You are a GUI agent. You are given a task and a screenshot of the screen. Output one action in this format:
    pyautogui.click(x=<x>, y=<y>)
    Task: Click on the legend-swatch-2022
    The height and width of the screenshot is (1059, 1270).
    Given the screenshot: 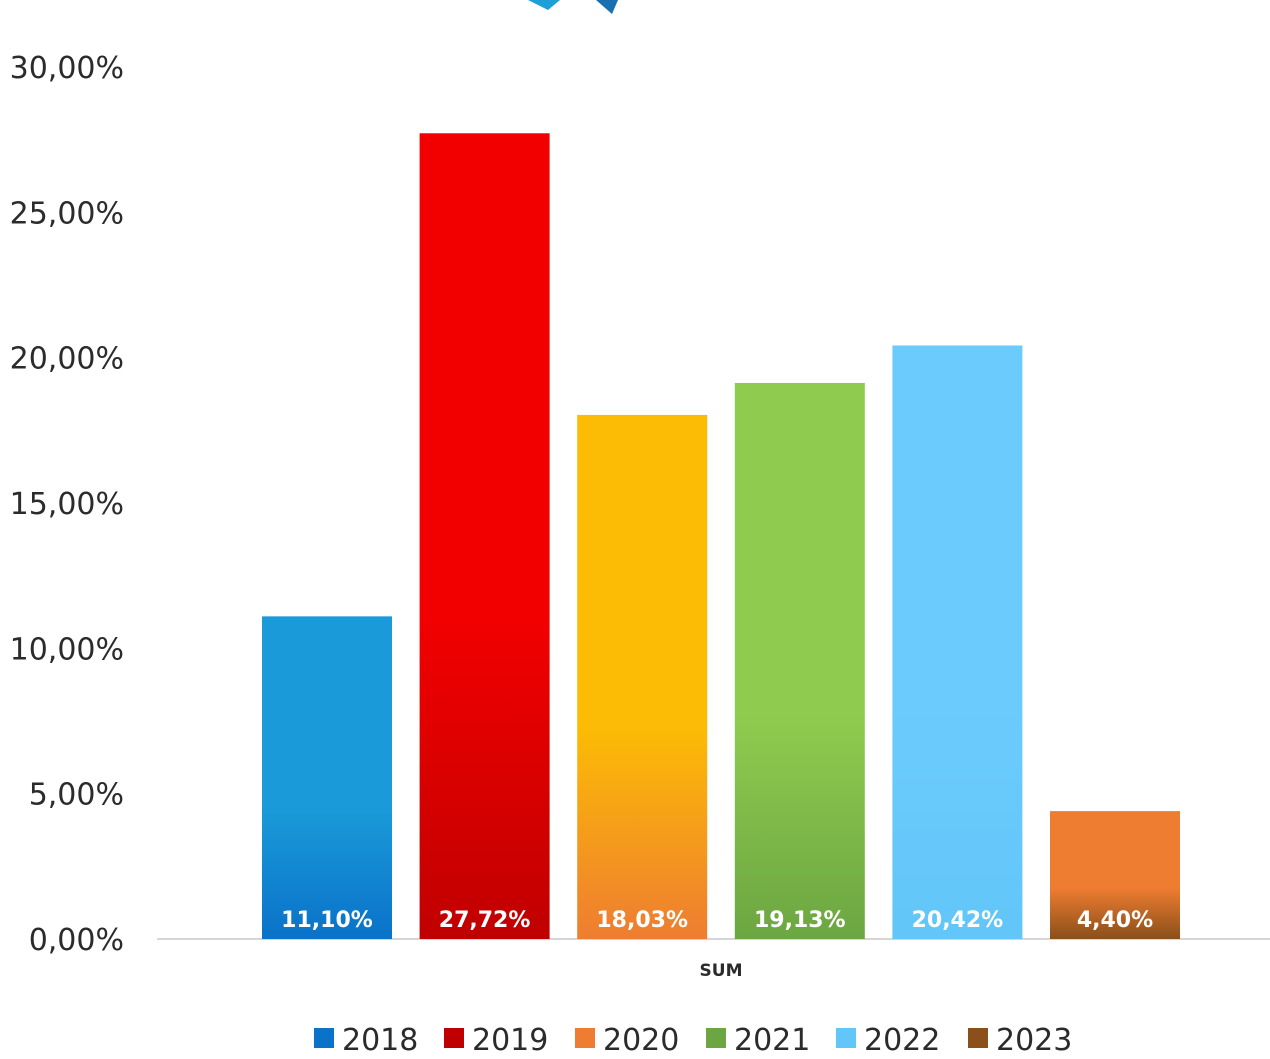 What is the action you would take?
    pyautogui.click(x=846, y=1038)
    